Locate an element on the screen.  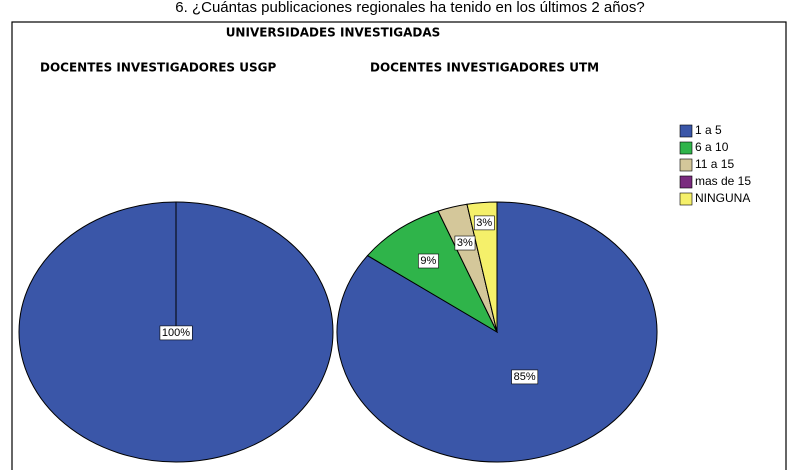
data-label: 9% is located at coordinates (428, 261).